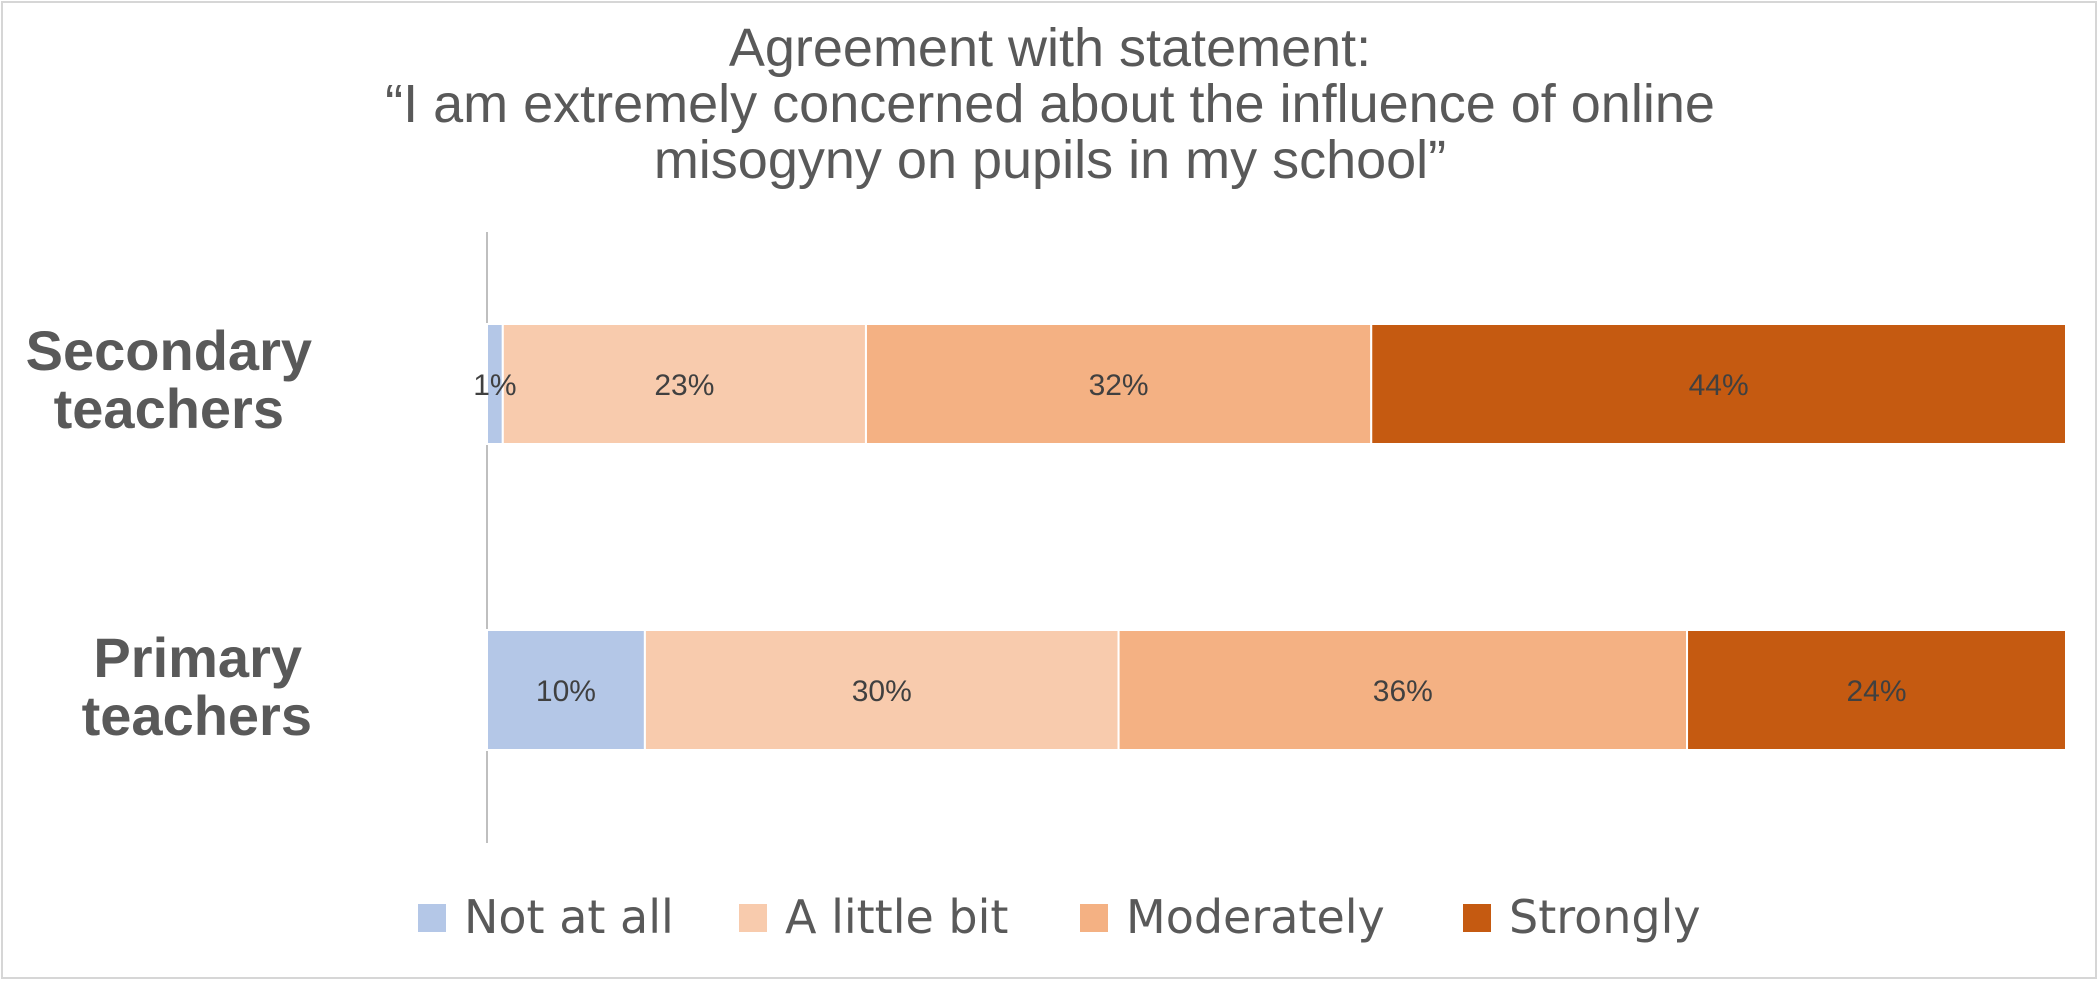 The height and width of the screenshot is (982, 2100). What do you see at coordinates (1477, 918) in the screenshot?
I see `legend-swatch-strongly` at bounding box center [1477, 918].